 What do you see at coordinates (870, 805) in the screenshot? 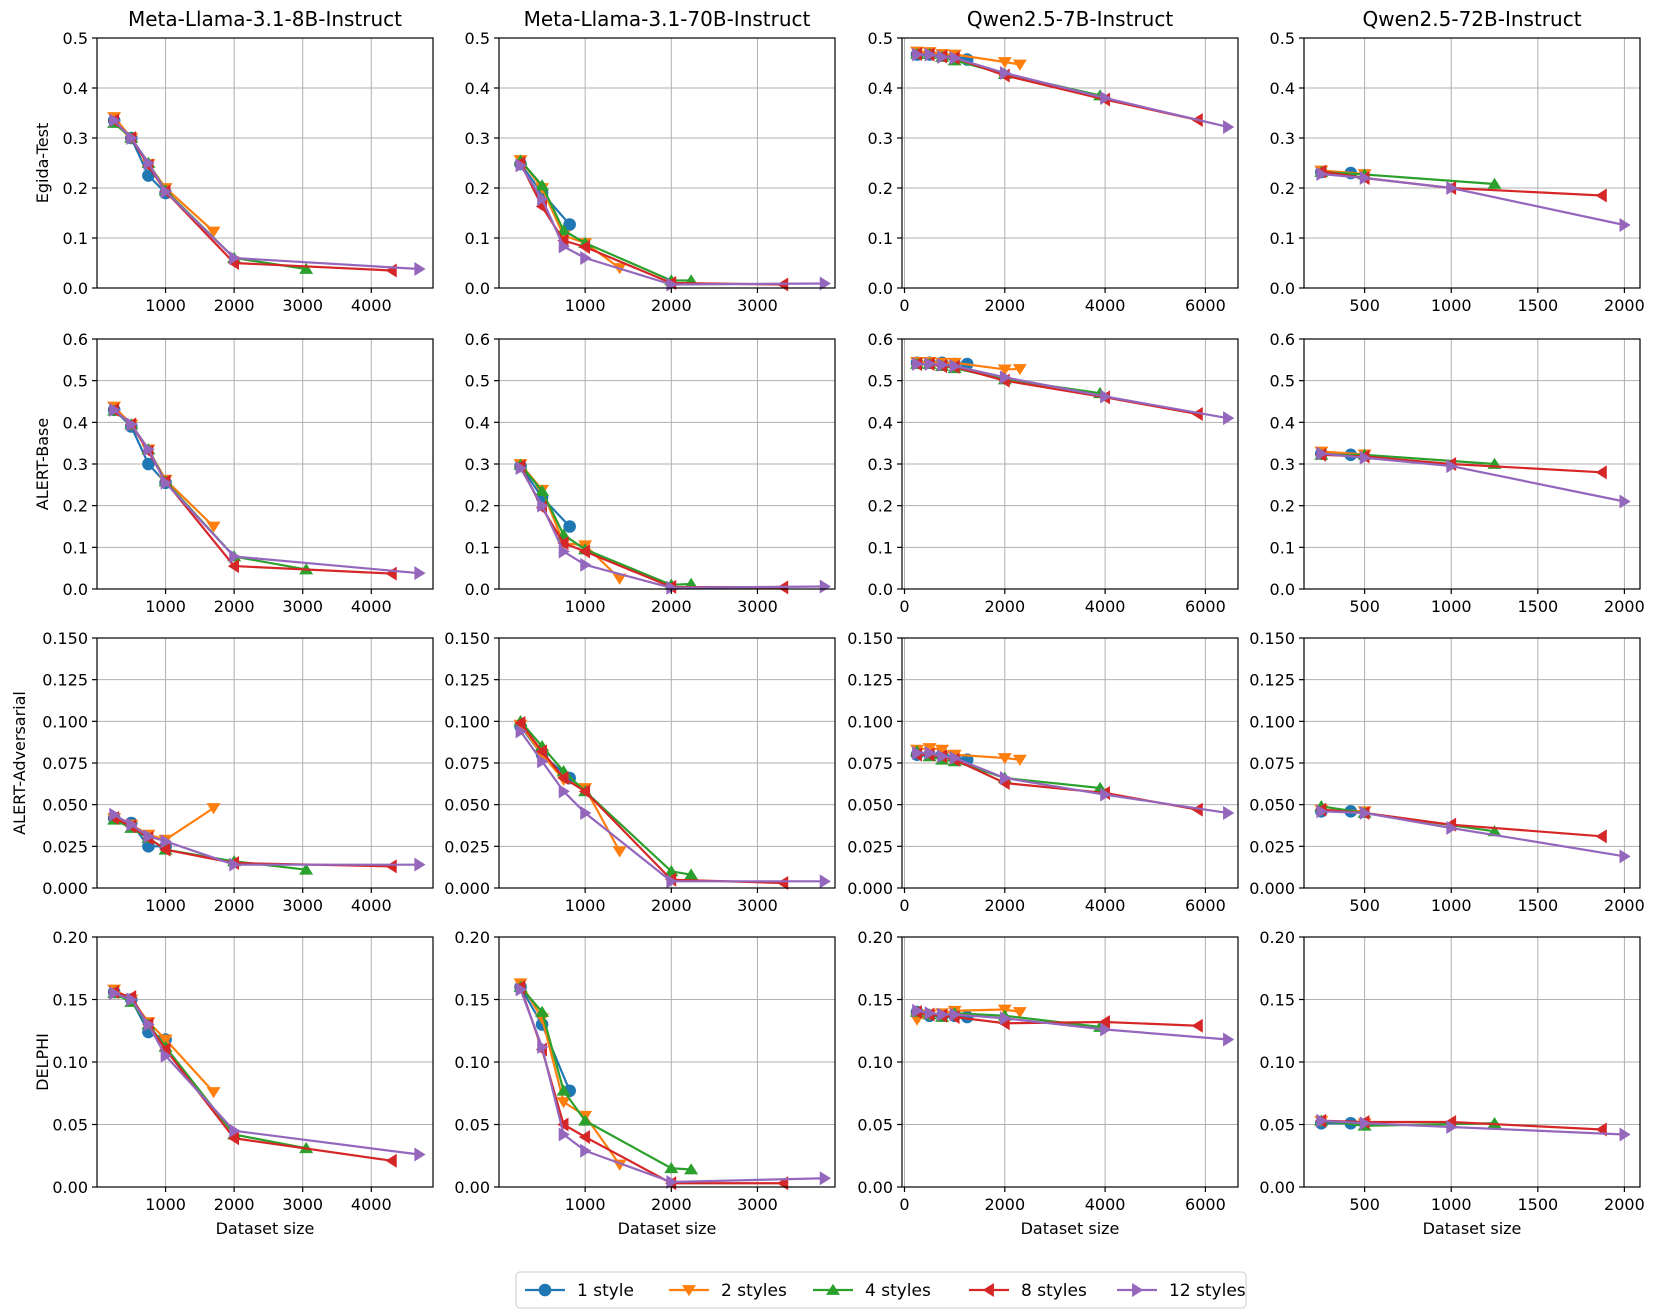
I see `y-tick-label: 0.050` at bounding box center [870, 805].